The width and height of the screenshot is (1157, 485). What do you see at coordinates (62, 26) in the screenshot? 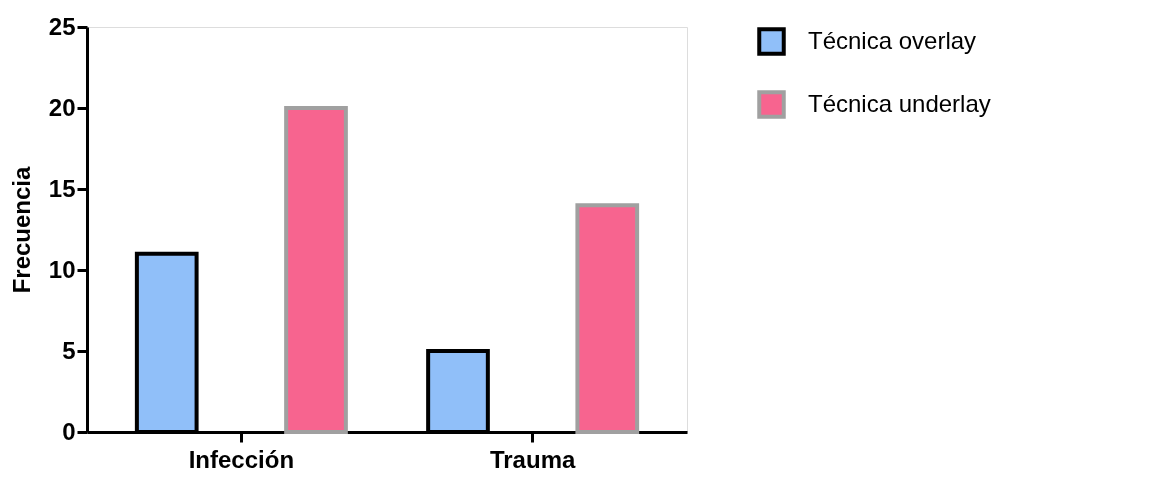
I see `y-tick-label: 25` at bounding box center [62, 26].